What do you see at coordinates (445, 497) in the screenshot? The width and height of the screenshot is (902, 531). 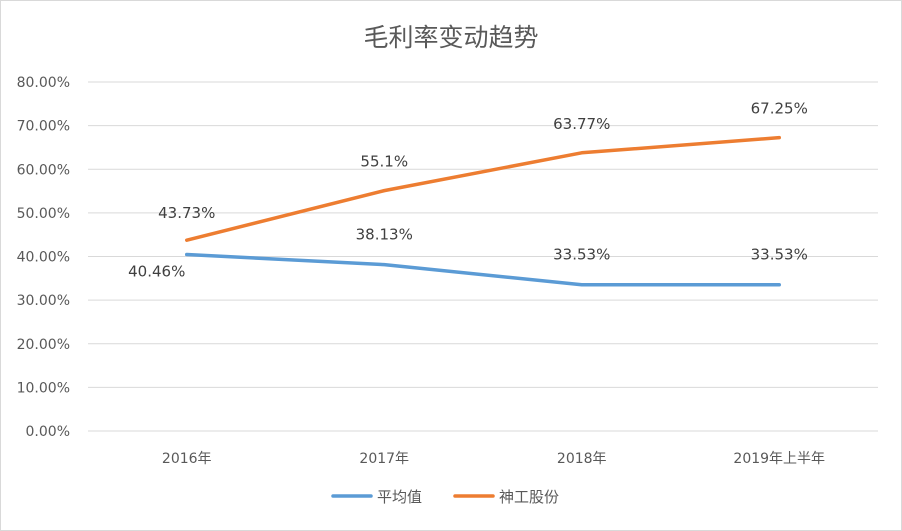 I see `legend: 平均值 神工股份` at bounding box center [445, 497].